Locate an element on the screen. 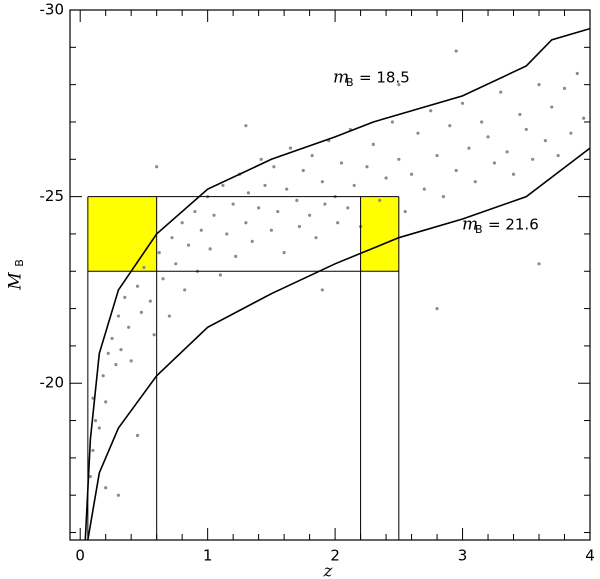 The image size is (600, 579). curve-label-subscript: B is located at coordinates (479, 229).